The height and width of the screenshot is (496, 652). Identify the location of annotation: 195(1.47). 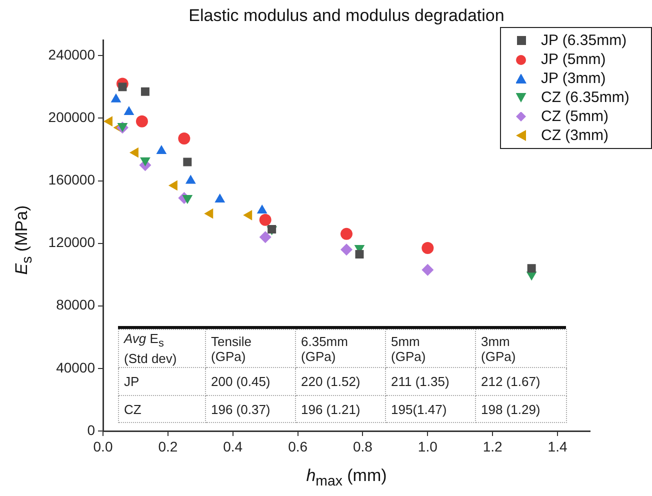
(431, 409).